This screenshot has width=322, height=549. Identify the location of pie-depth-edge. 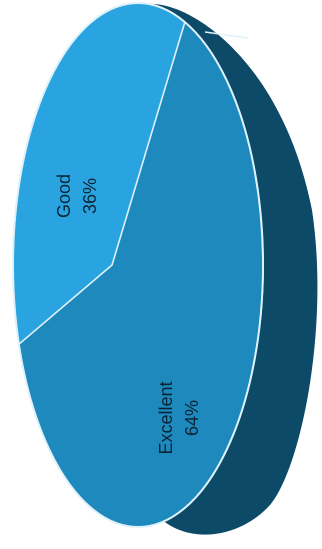
(226, 35).